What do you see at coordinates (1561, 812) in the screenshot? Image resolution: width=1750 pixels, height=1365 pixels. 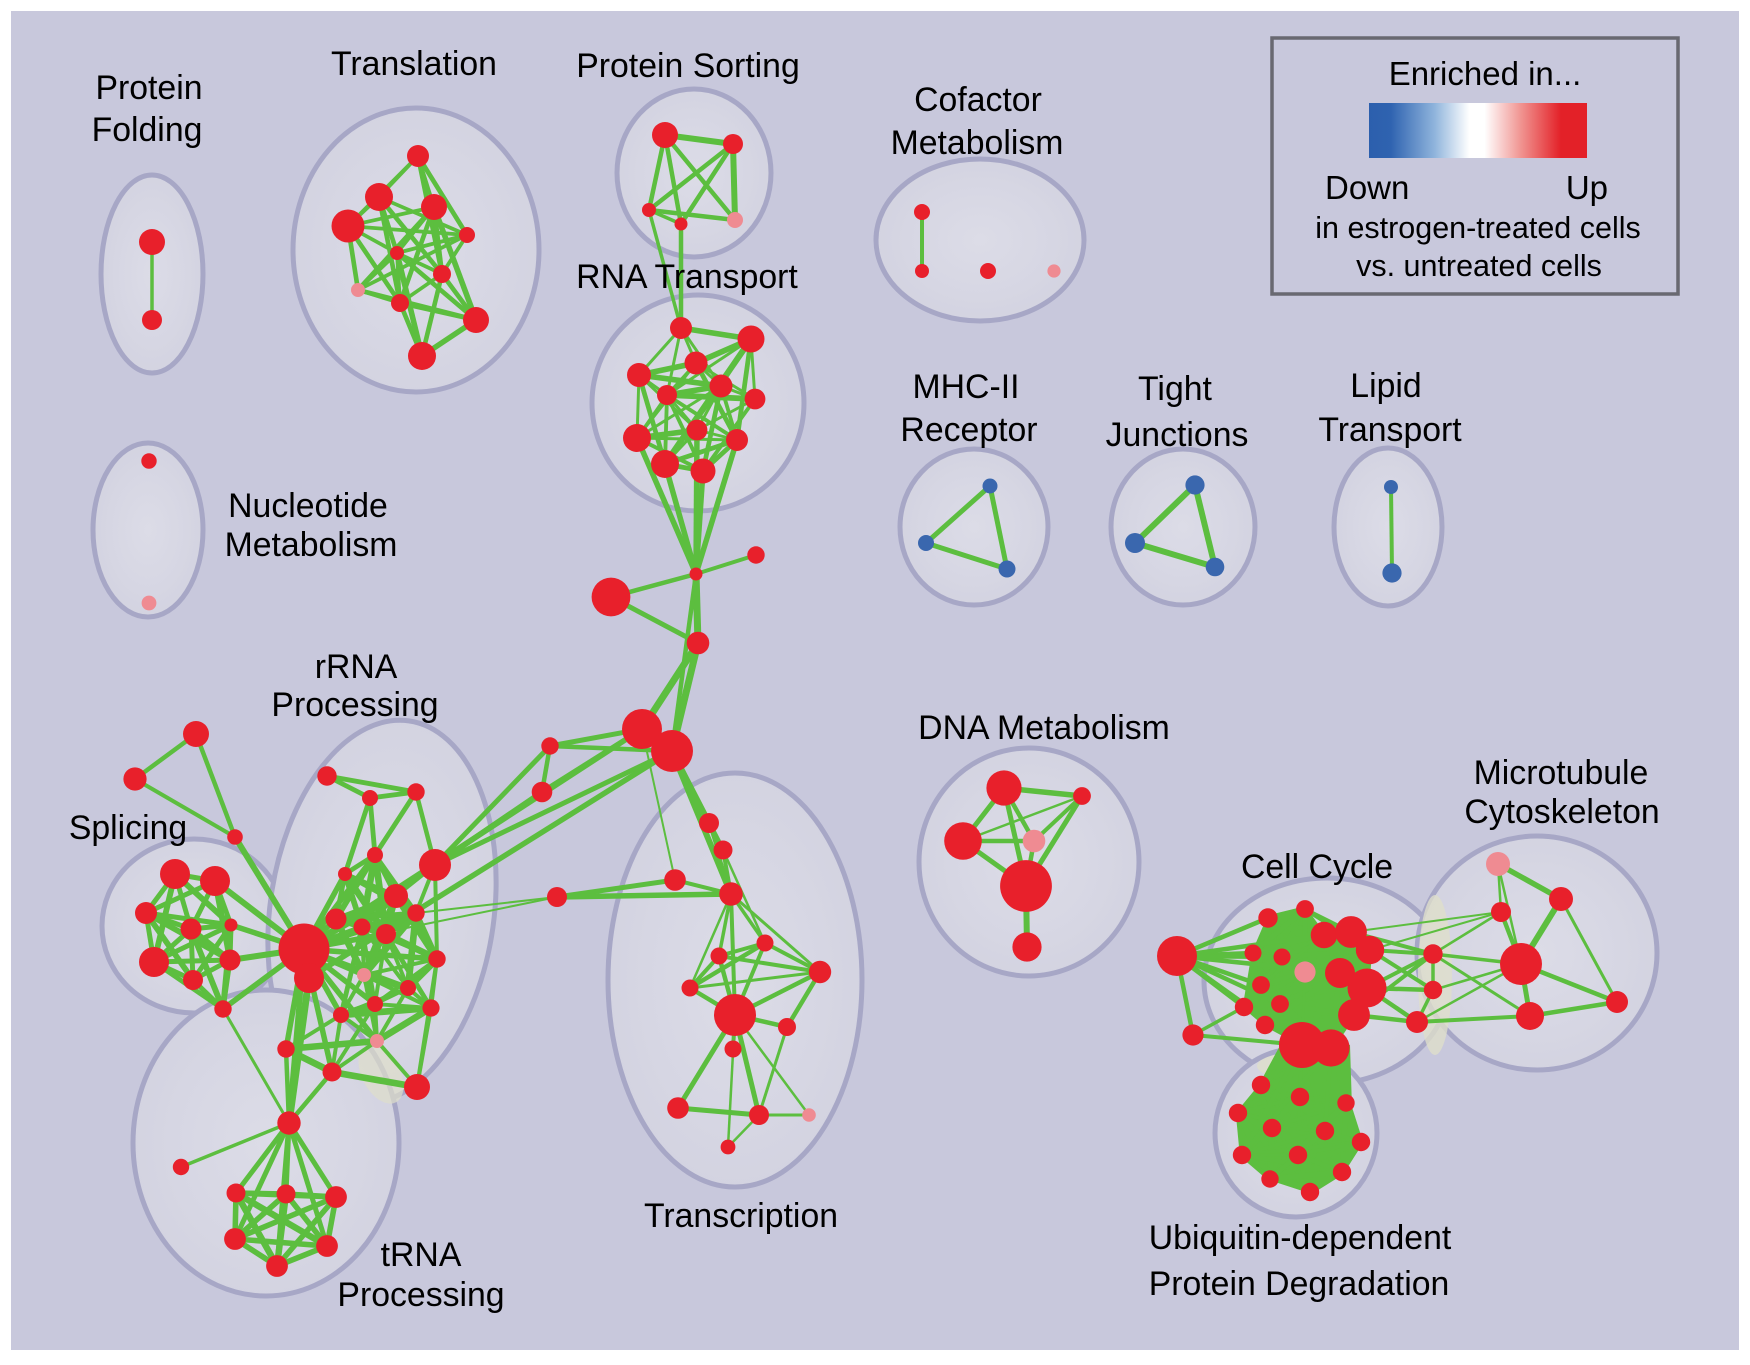 I see `svg-text: Cytoskeleton` at bounding box center [1561, 812].